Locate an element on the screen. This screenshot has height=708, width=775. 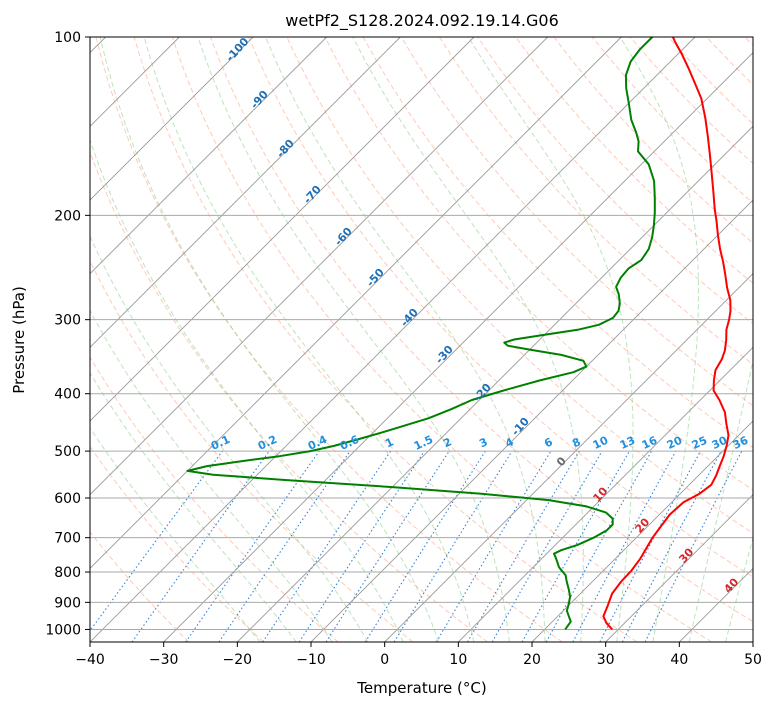
mixing-ratio-label: 30 is located at coordinates (720, 443).